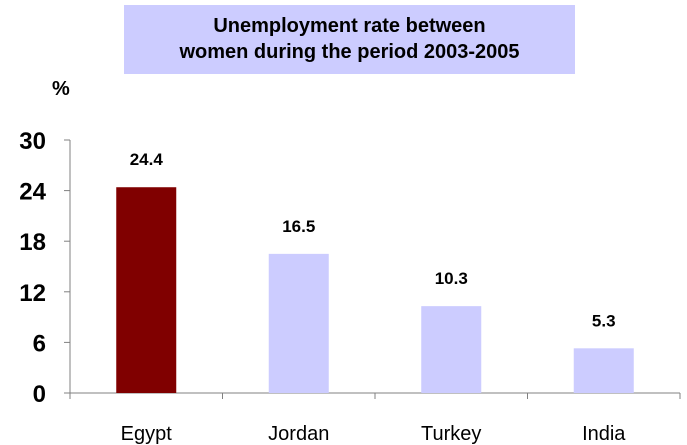 The image size is (687, 445). What do you see at coordinates (39, 343) in the screenshot?
I see `y-tick-label: 6` at bounding box center [39, 343].